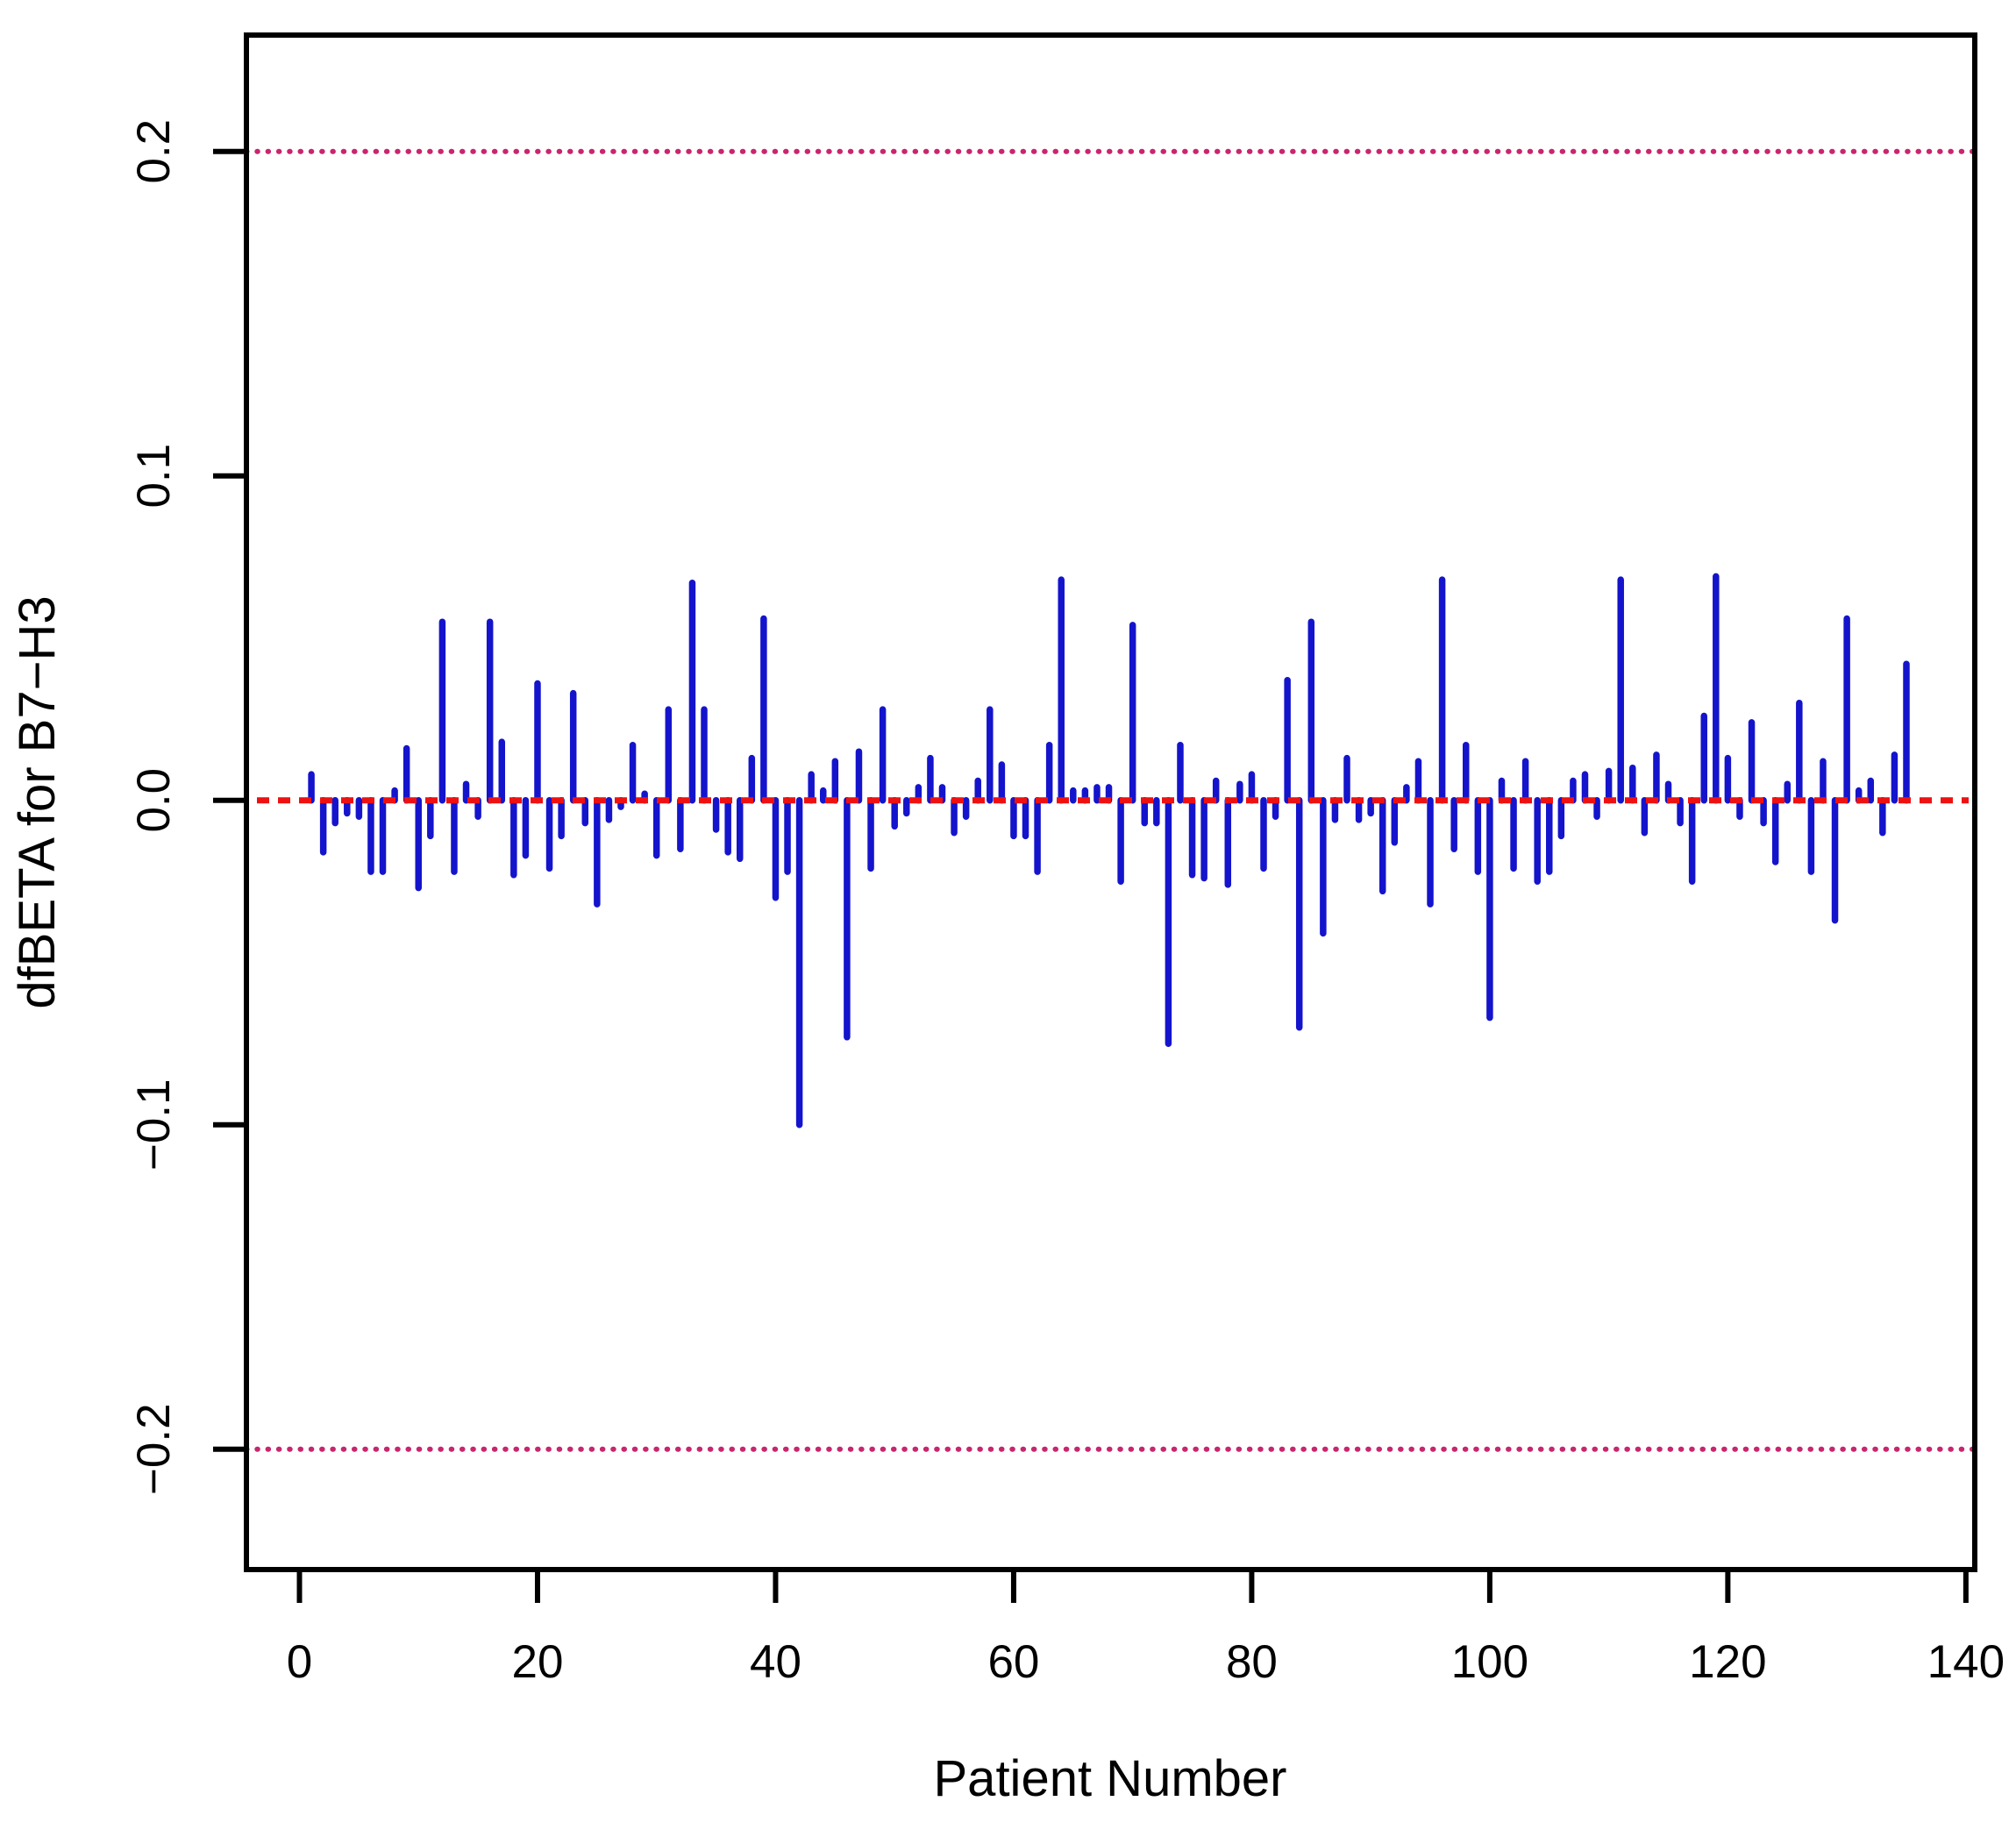 The width and height of the screenshot is (2016, 1837). What do you see at coordinates (154, 151) in the screenshot?
I see `y-tick-label: 0.2` at bounding box center [154, 151].